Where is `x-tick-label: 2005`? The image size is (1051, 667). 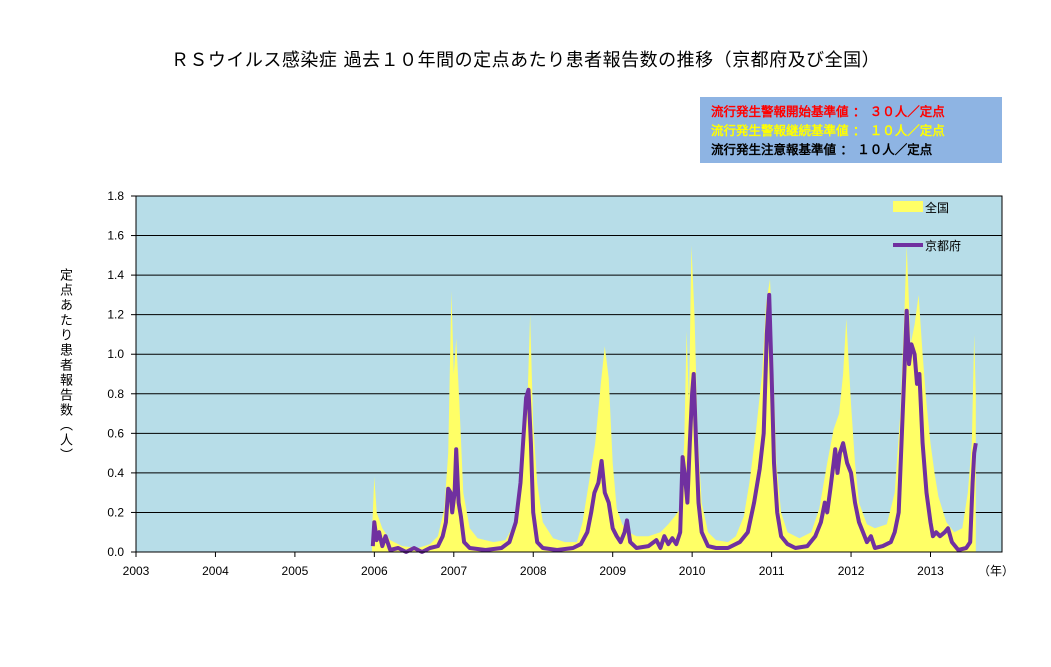
x-tick-label: 2005 is located at coordinates (295, 571).